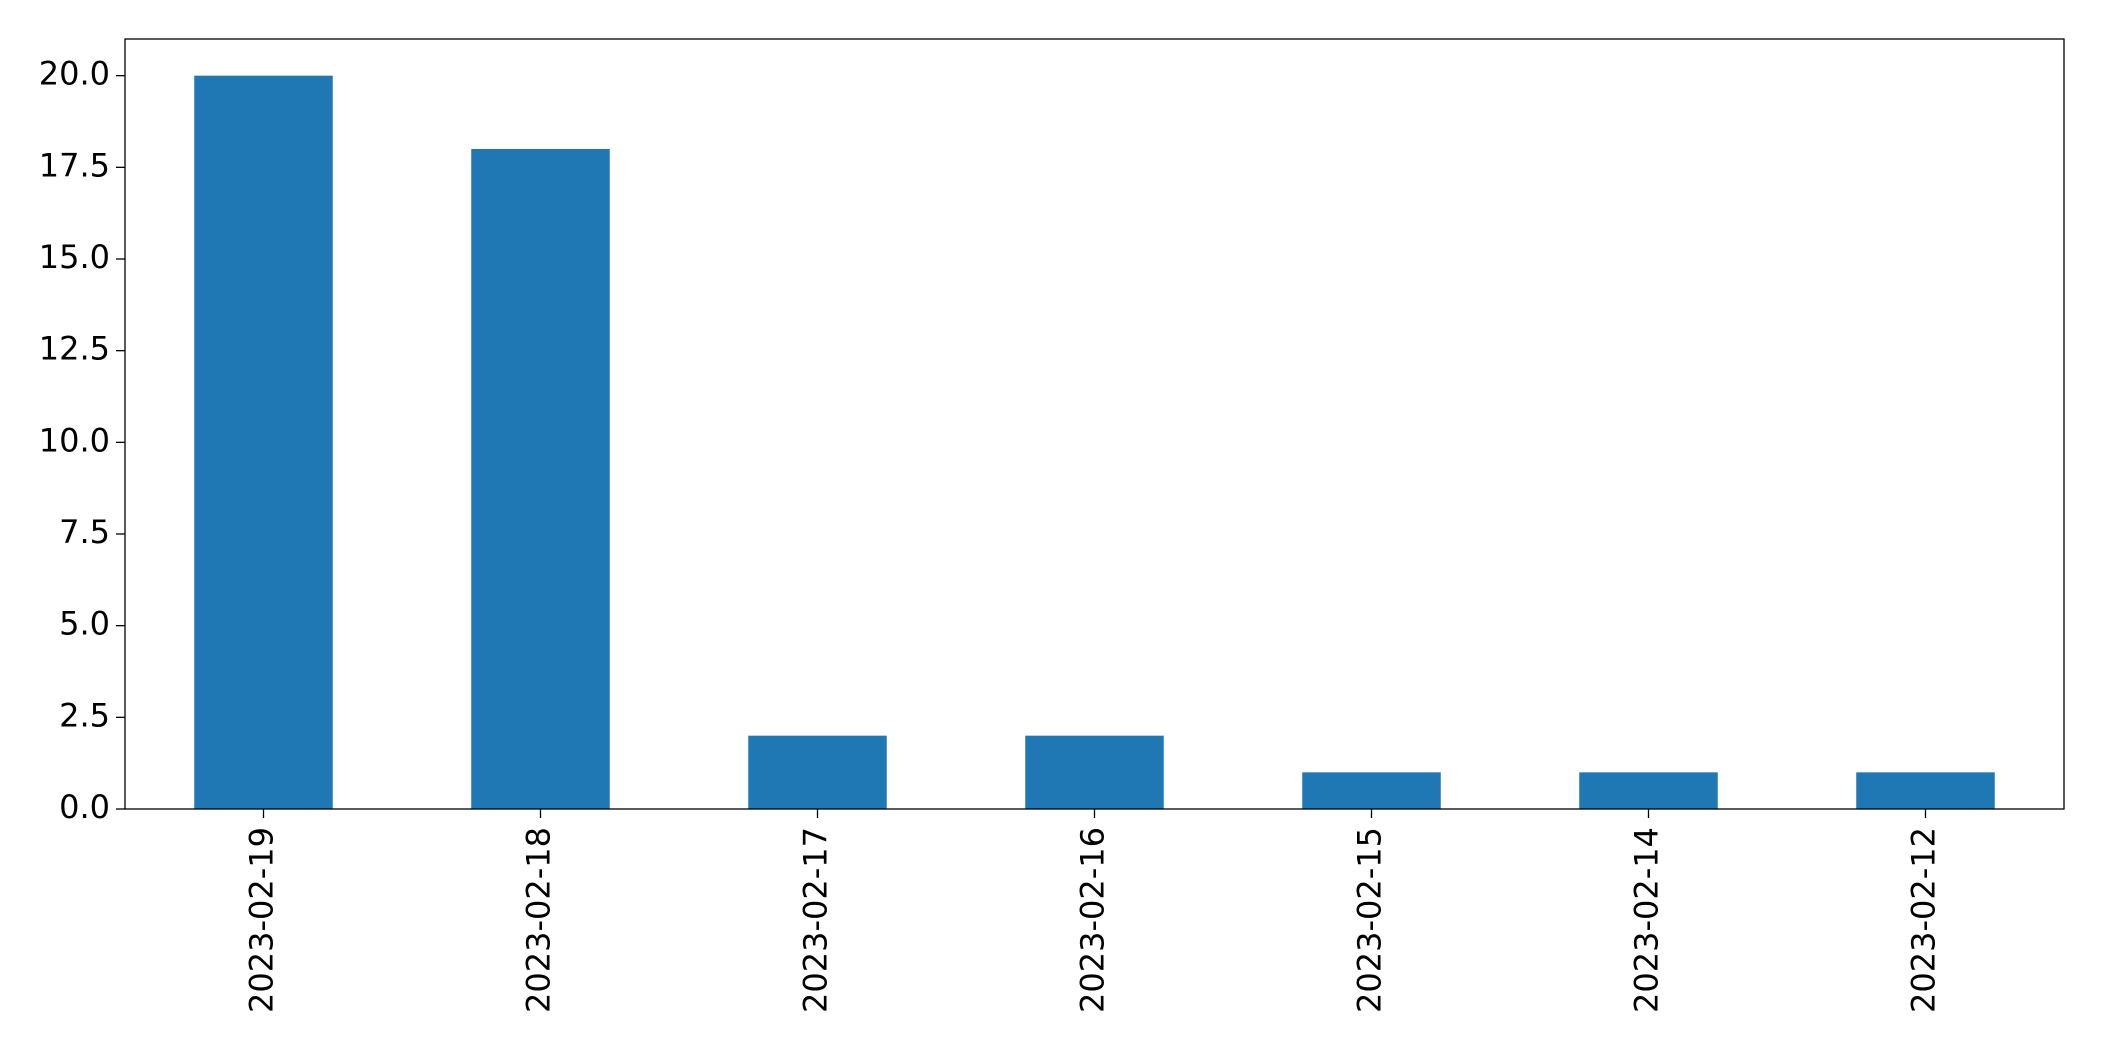  What do you see at coordinates (1370, 920) in the screenshot?
I see `x-tick-label: 2023-02-15` at bounding box center [1370, 920].